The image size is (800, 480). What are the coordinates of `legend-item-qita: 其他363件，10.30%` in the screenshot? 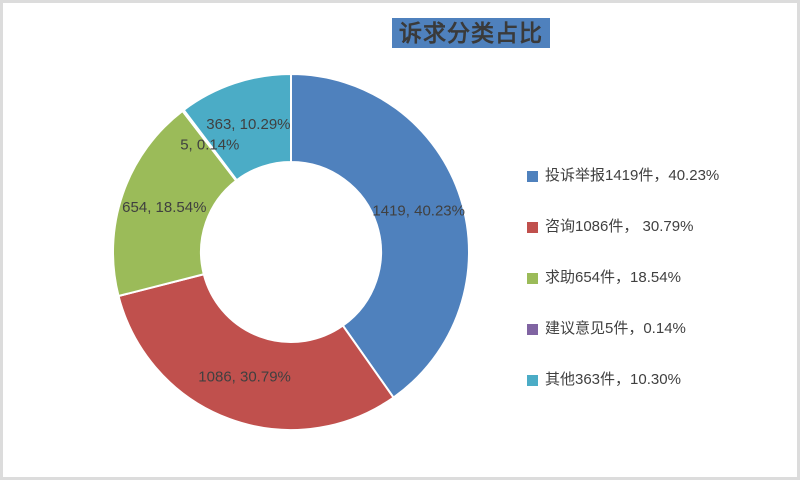 It's located at (623, 380).